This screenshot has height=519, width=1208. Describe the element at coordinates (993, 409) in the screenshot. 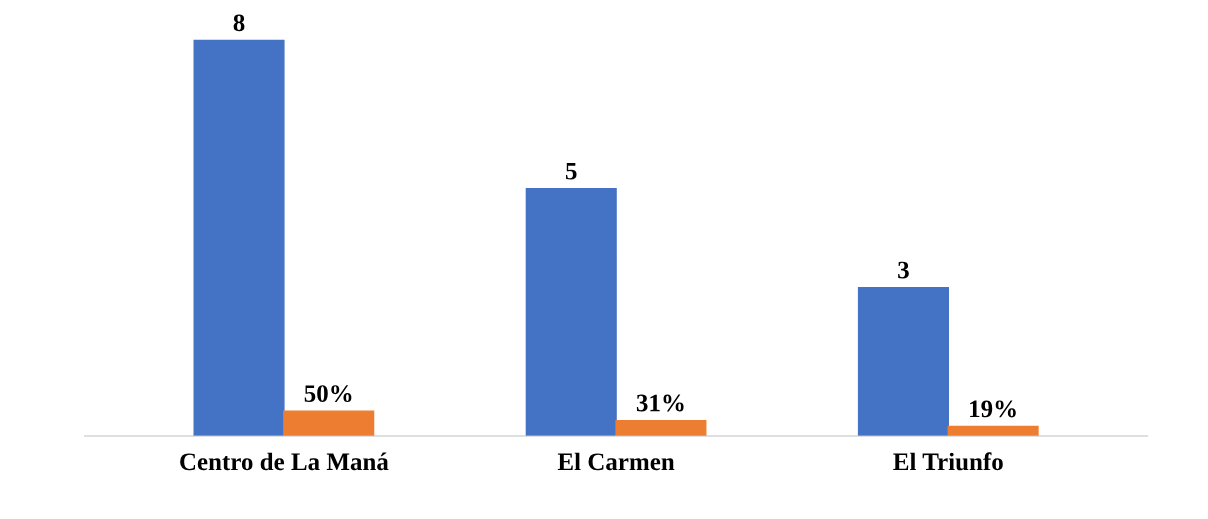

I see `data-label: 19%` at that location.